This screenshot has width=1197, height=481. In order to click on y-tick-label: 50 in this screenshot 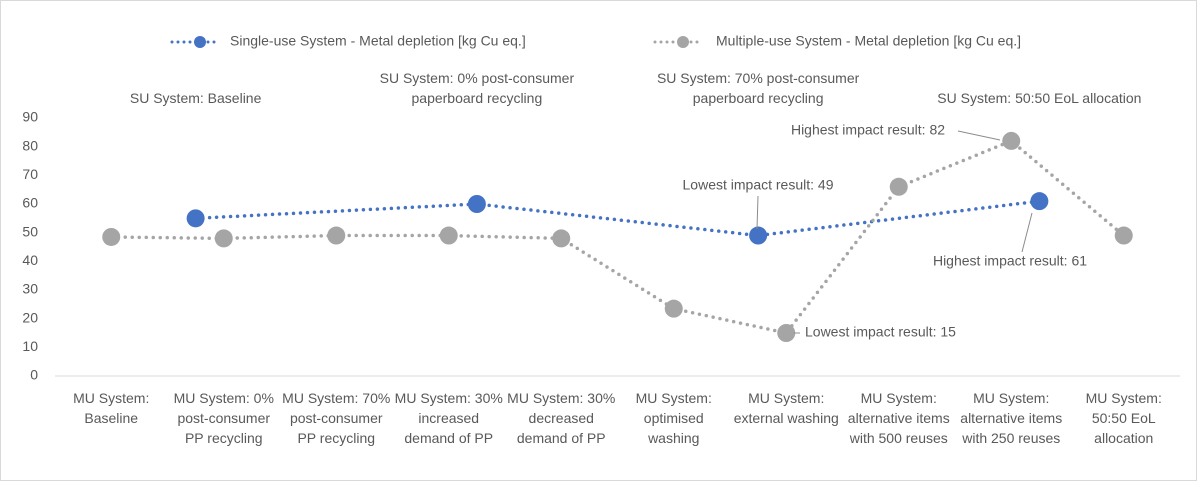, I will do `click(30, 231)`.